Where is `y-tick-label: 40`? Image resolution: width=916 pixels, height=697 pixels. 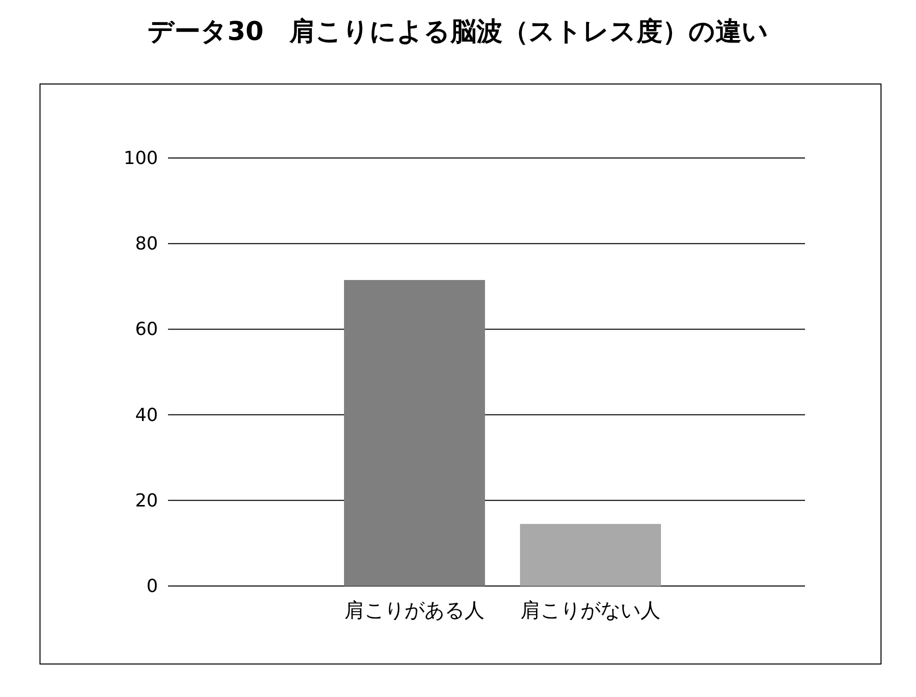
y-tick-label: 40 is located at coordinates (146, 415).